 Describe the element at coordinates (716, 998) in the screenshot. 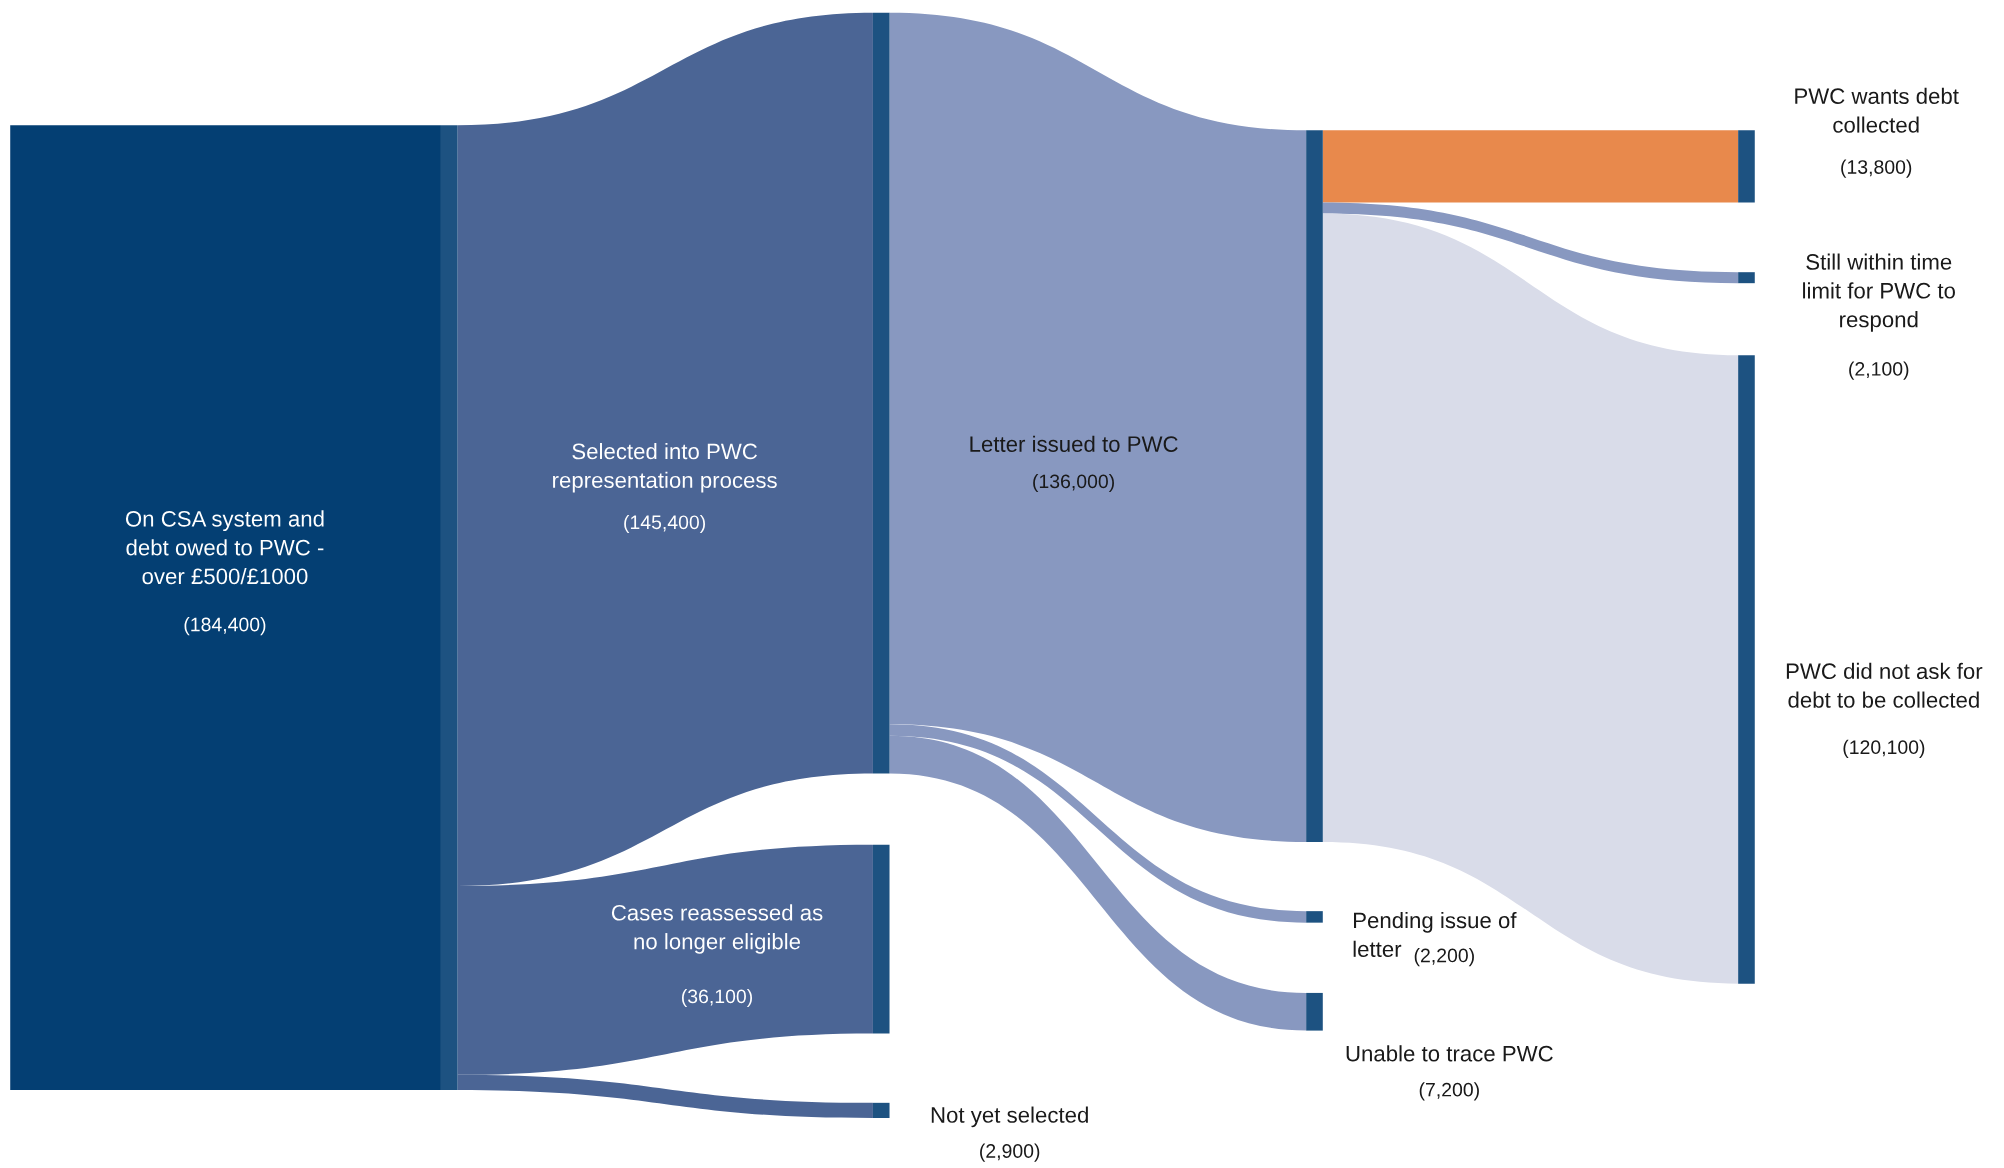

I see `data-label: (36,100)` at that location.